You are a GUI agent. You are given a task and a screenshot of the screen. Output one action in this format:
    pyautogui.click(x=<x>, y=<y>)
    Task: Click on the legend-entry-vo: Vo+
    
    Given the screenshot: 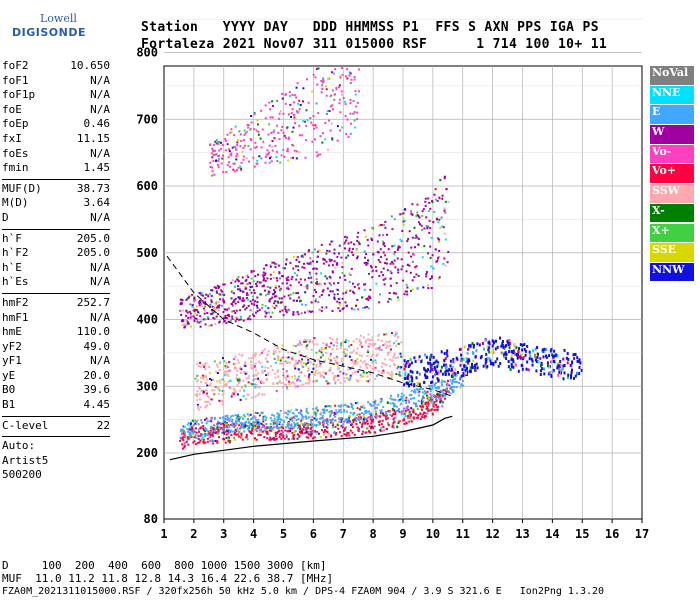 What is the action you would take?
    pyautogui.click(x=672, y=173)
    